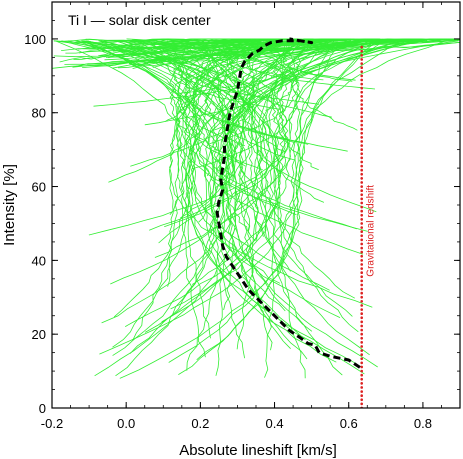 The width and height of the screenshot is (463, 459). What do you see at coordinates (349, 423) in the screenshot?
I see `x-tick-label: 0.6` at bounding box center [349, 423].